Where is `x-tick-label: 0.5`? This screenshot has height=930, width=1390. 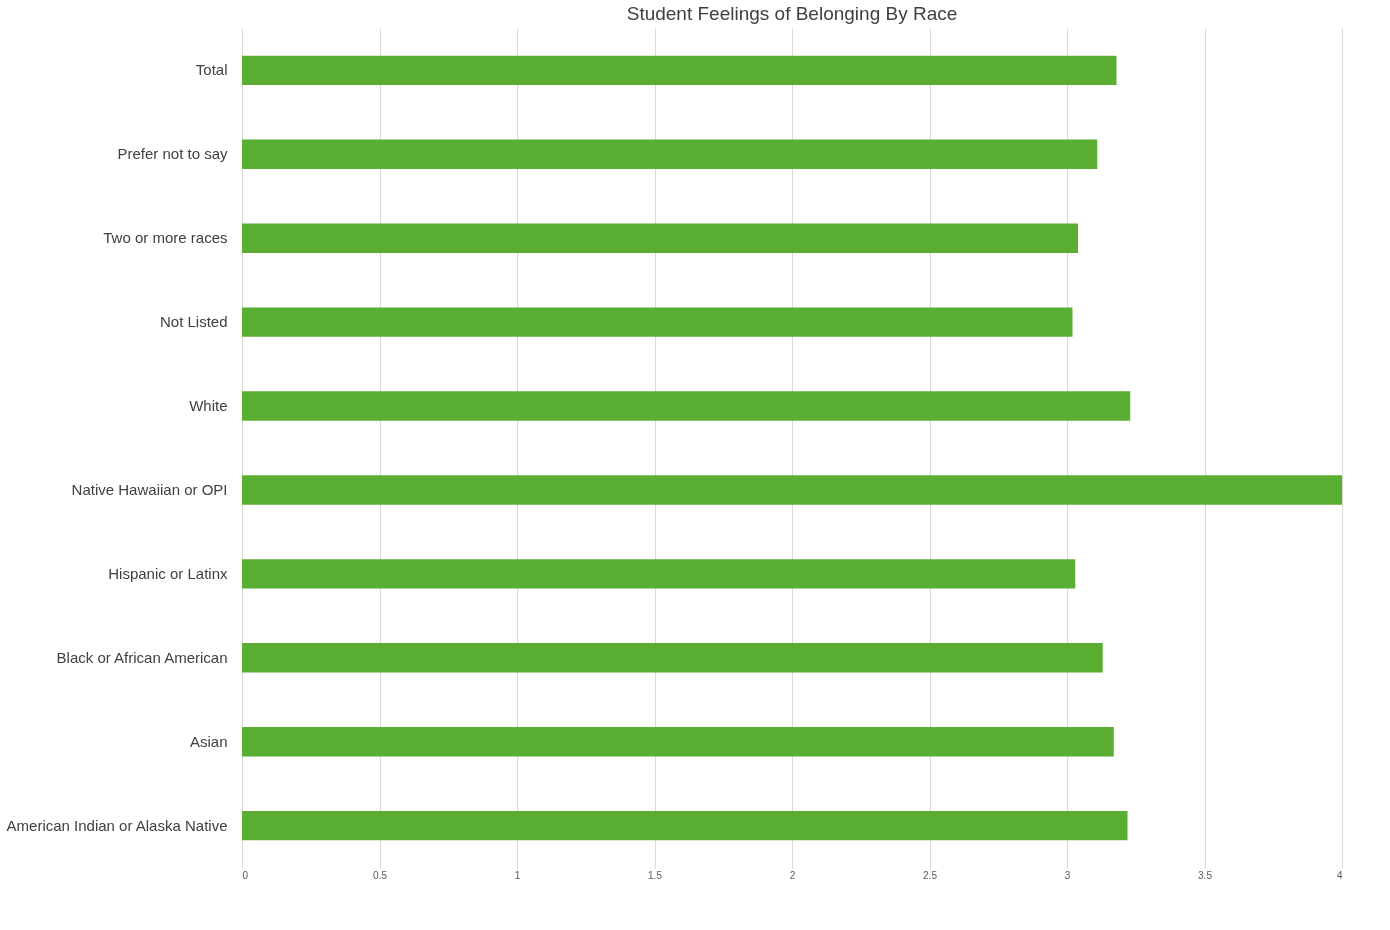 x-tick-label: 0.5 is located at coordinates (380, 875).